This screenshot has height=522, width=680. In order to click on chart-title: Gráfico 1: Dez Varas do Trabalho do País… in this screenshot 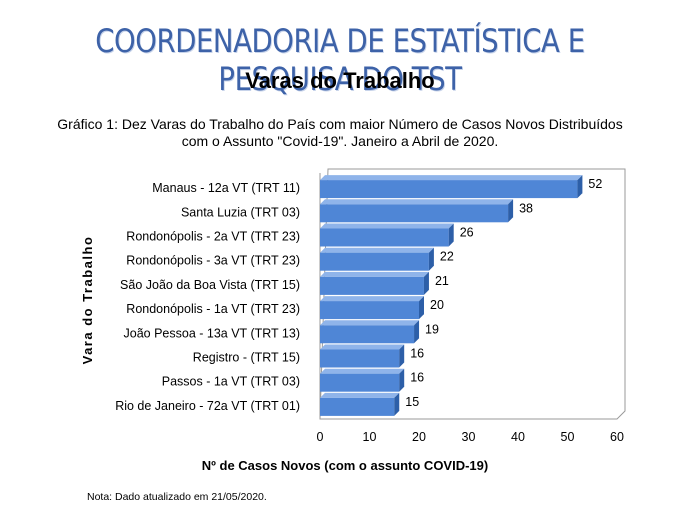, I will do `click(340, 133)`.